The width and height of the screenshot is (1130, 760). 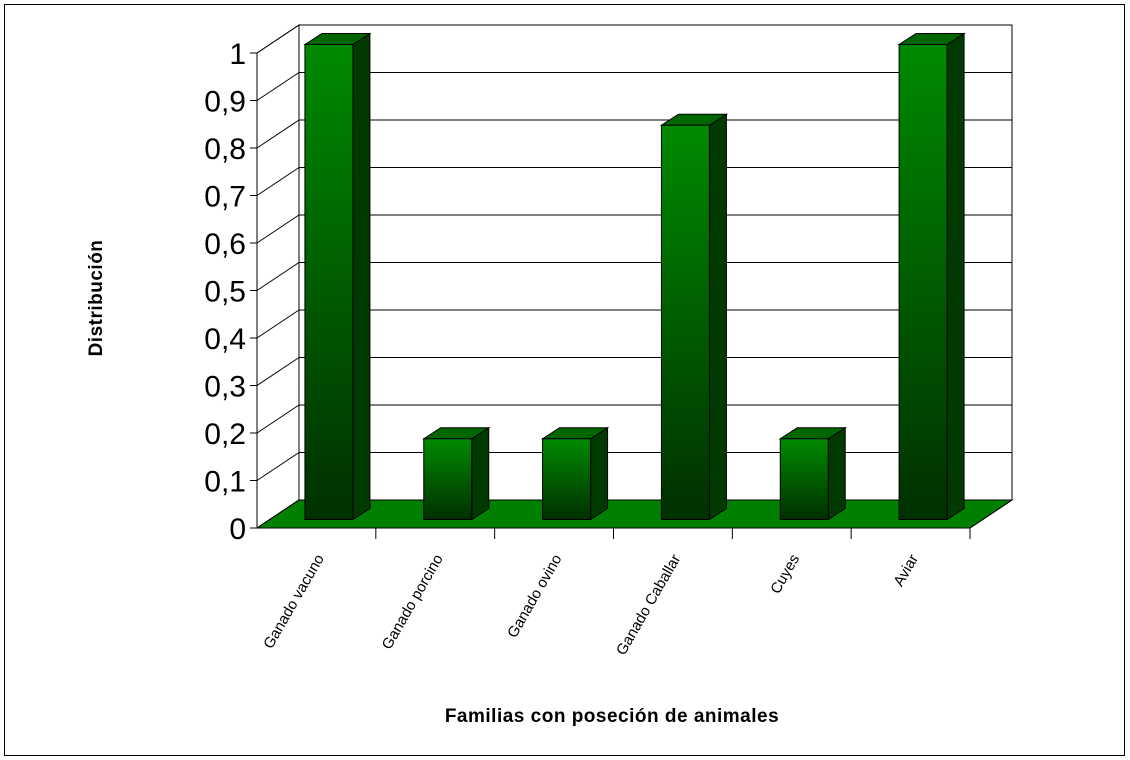 What do you see at coordinates (785, 574) in the screenshot?
I see `x-tick-label: Cuyes` at bounding box center [785, 574].